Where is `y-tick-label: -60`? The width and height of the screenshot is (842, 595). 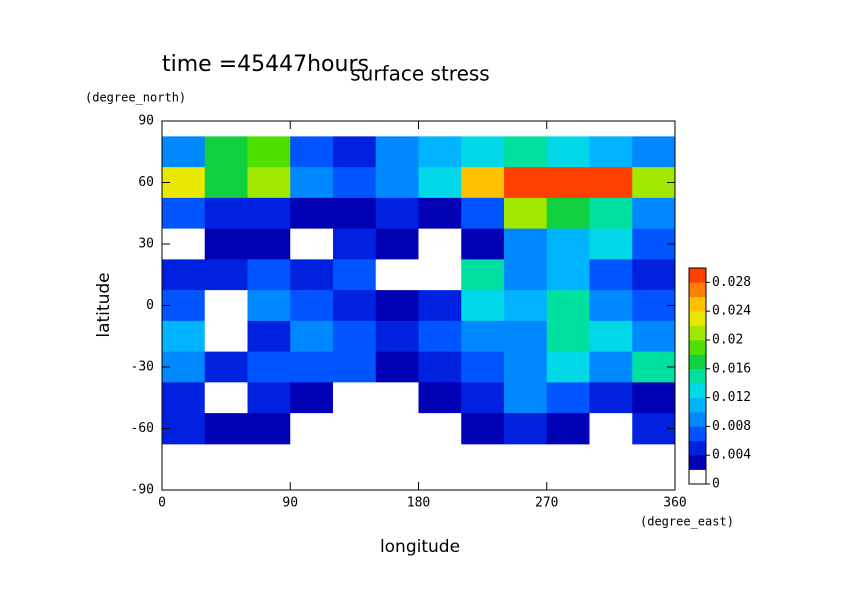 y-tick-label: -60 is located at coordinates (142, 428).